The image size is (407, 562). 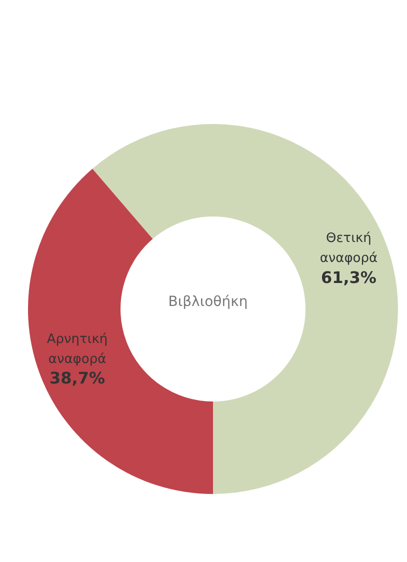 I want to click on text: Βιβλιοθήκη, so click(x=208, y=302).